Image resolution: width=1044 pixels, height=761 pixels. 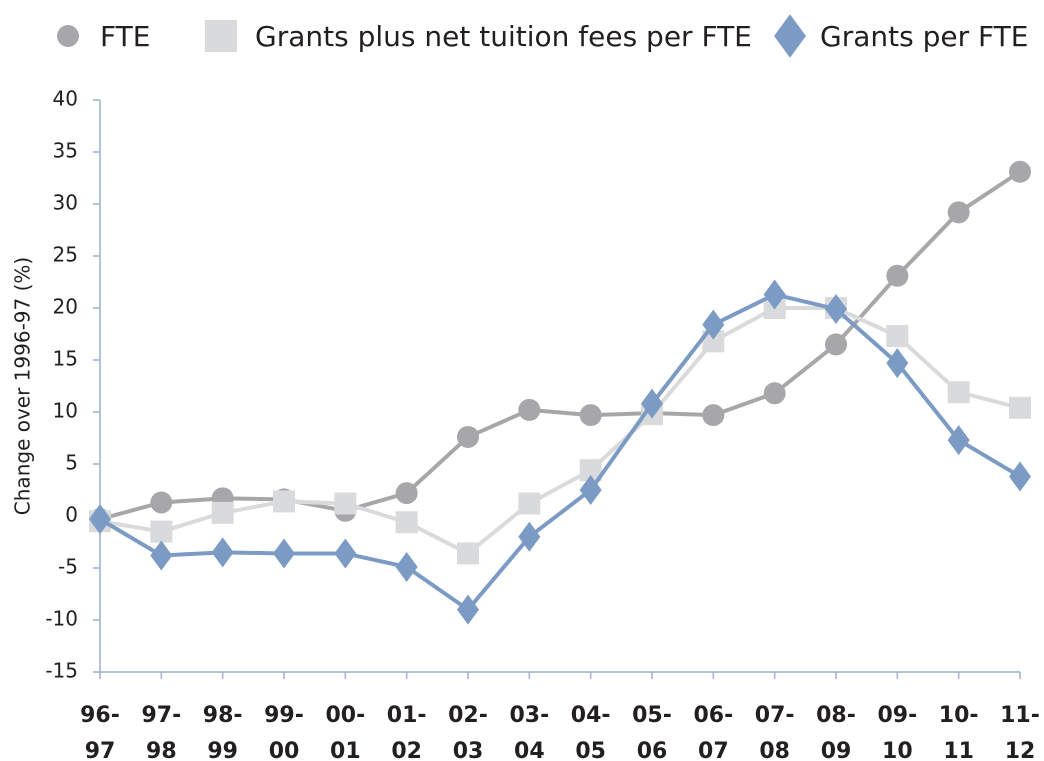 I want to click on legend-label: FTE, so click(x=125, y=36).